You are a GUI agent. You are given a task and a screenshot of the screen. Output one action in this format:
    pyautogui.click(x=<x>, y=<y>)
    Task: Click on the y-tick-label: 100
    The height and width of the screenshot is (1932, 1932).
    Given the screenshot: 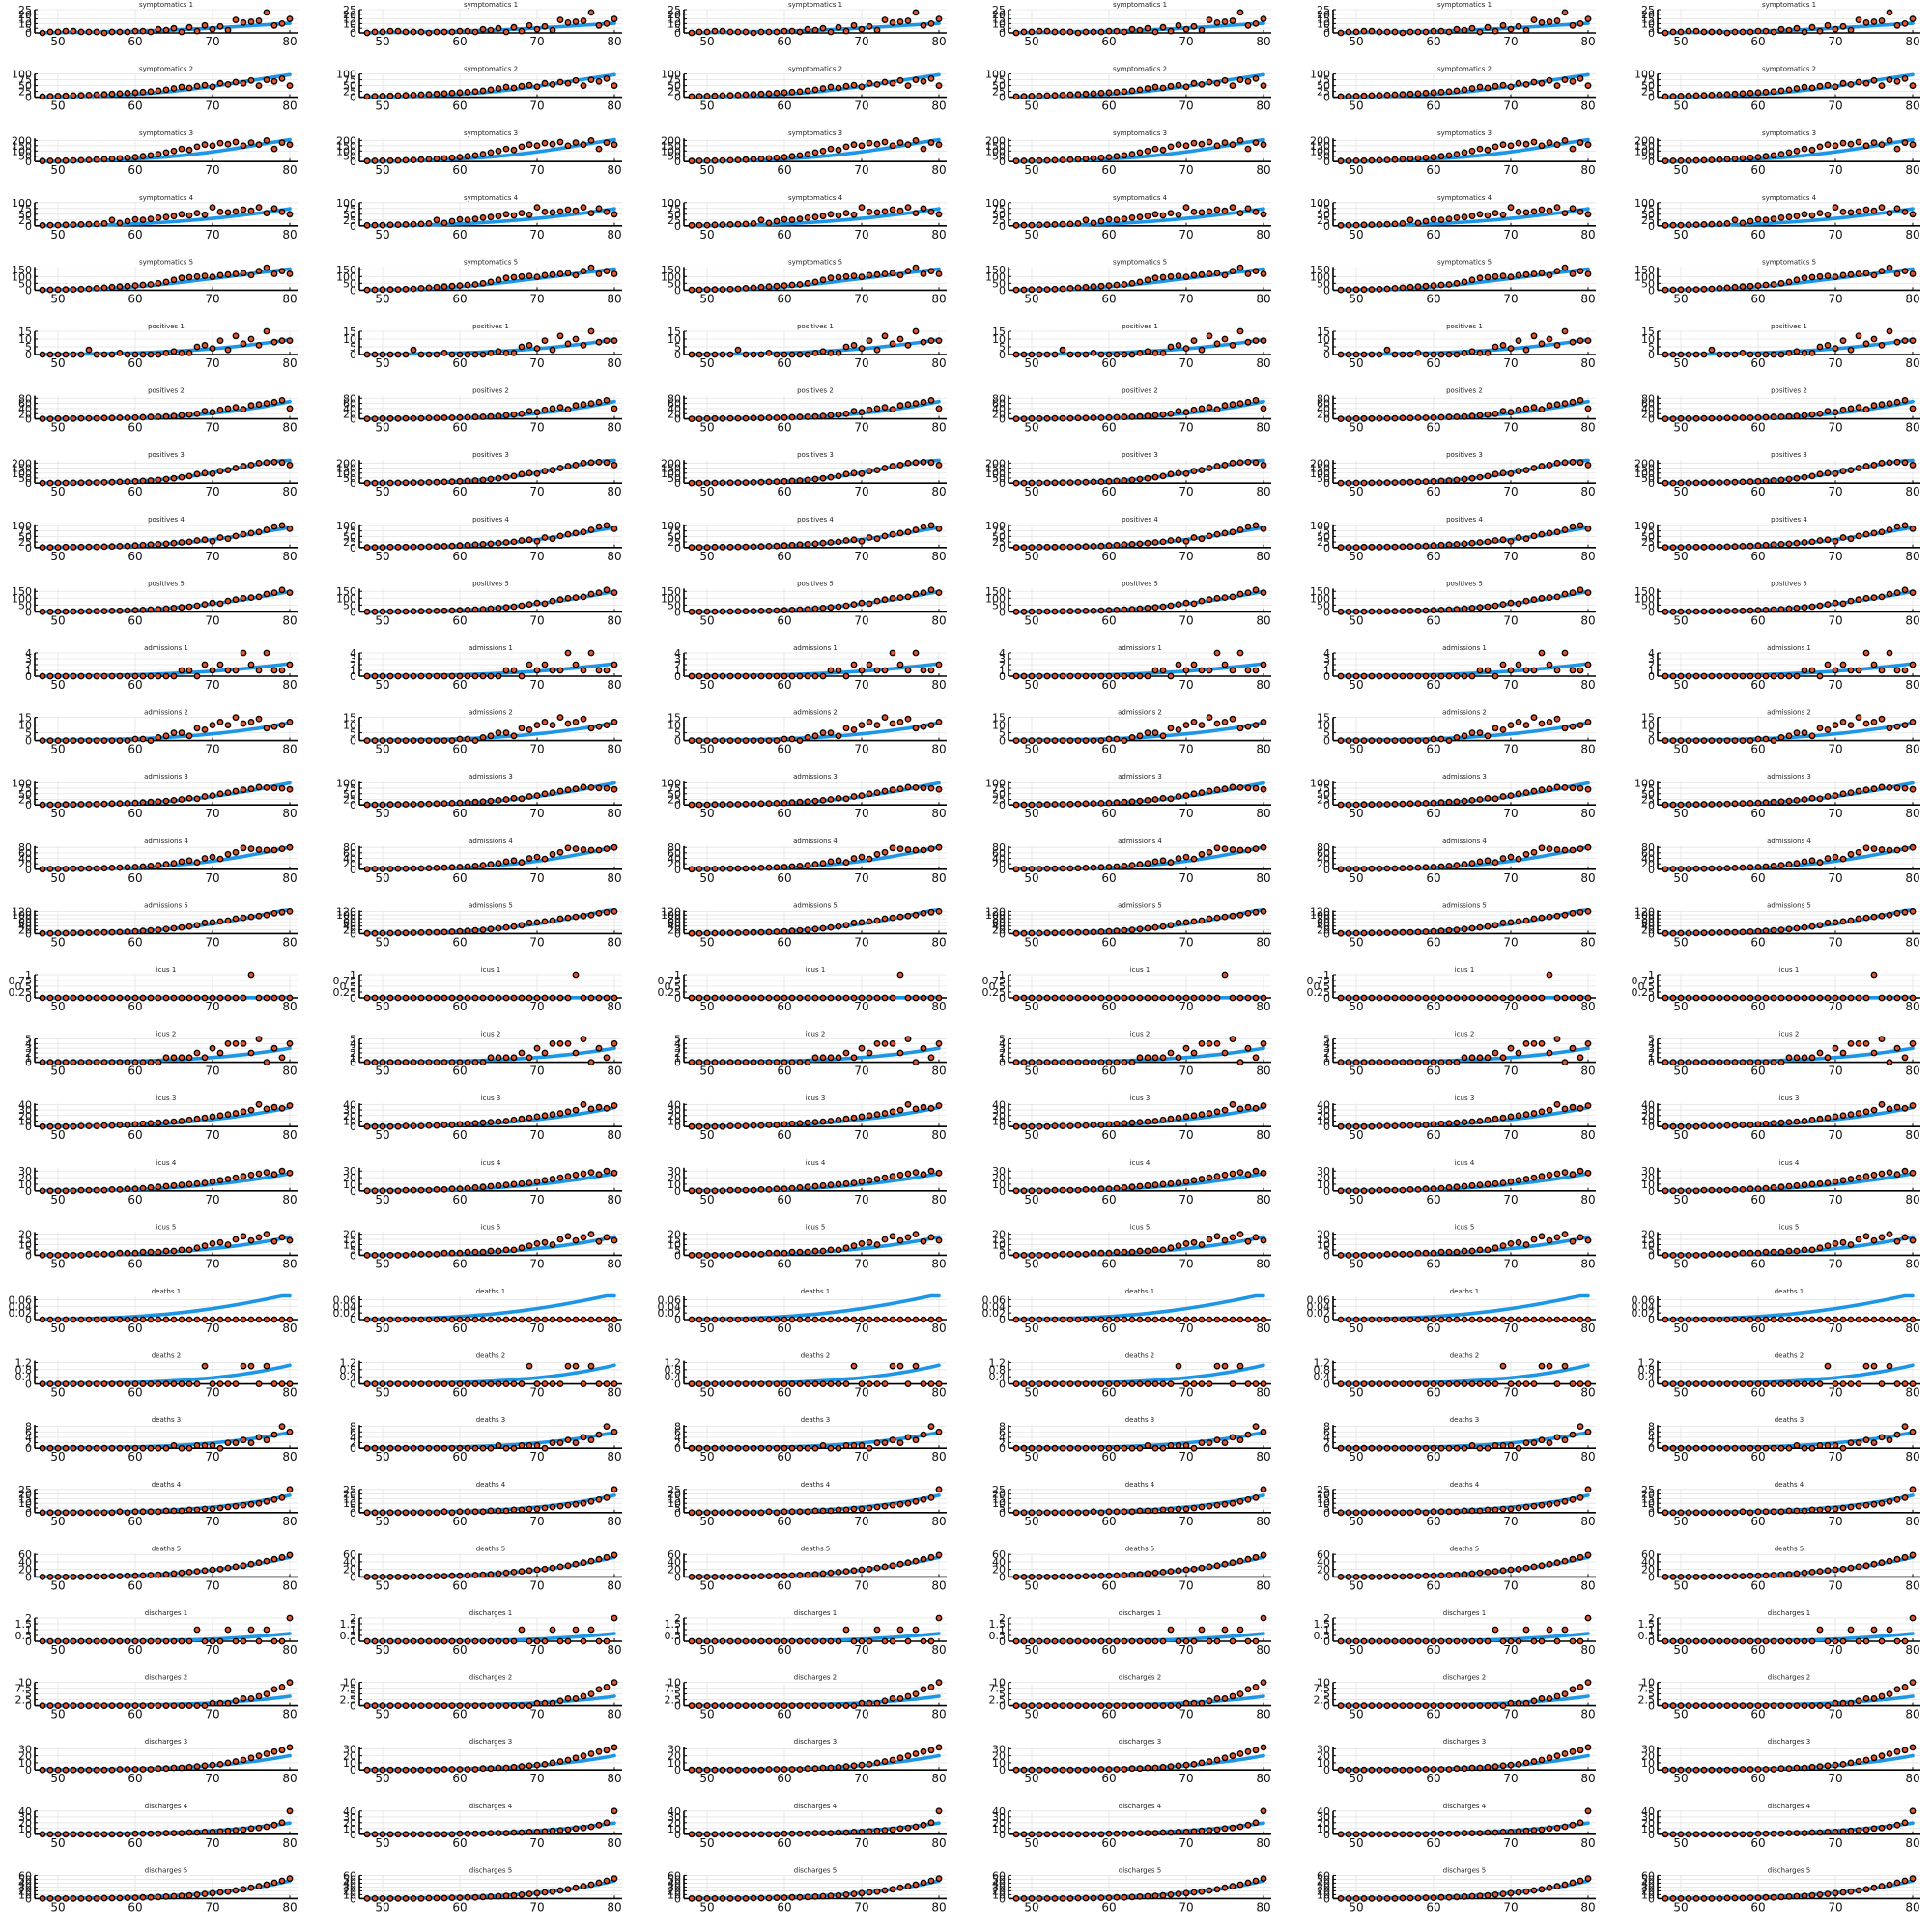 What is the action you would take?
    pyautogui.click(x=1644, y=474)
    